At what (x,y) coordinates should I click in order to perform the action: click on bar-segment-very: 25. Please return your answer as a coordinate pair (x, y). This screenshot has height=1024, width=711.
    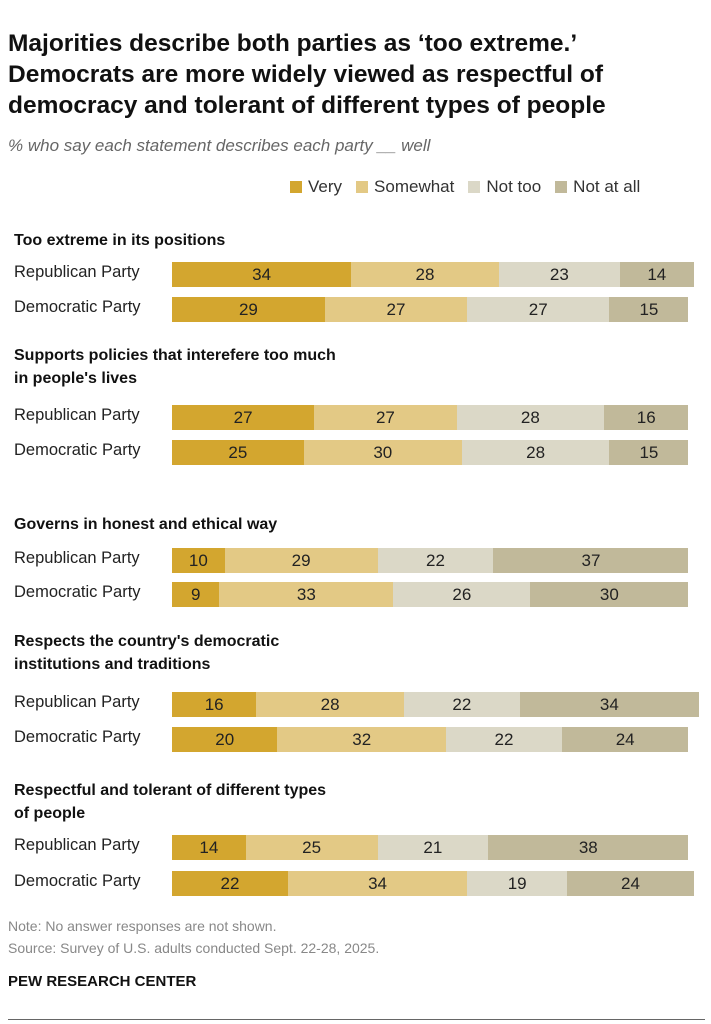
    Looking at the image, I should click on (238, 452).